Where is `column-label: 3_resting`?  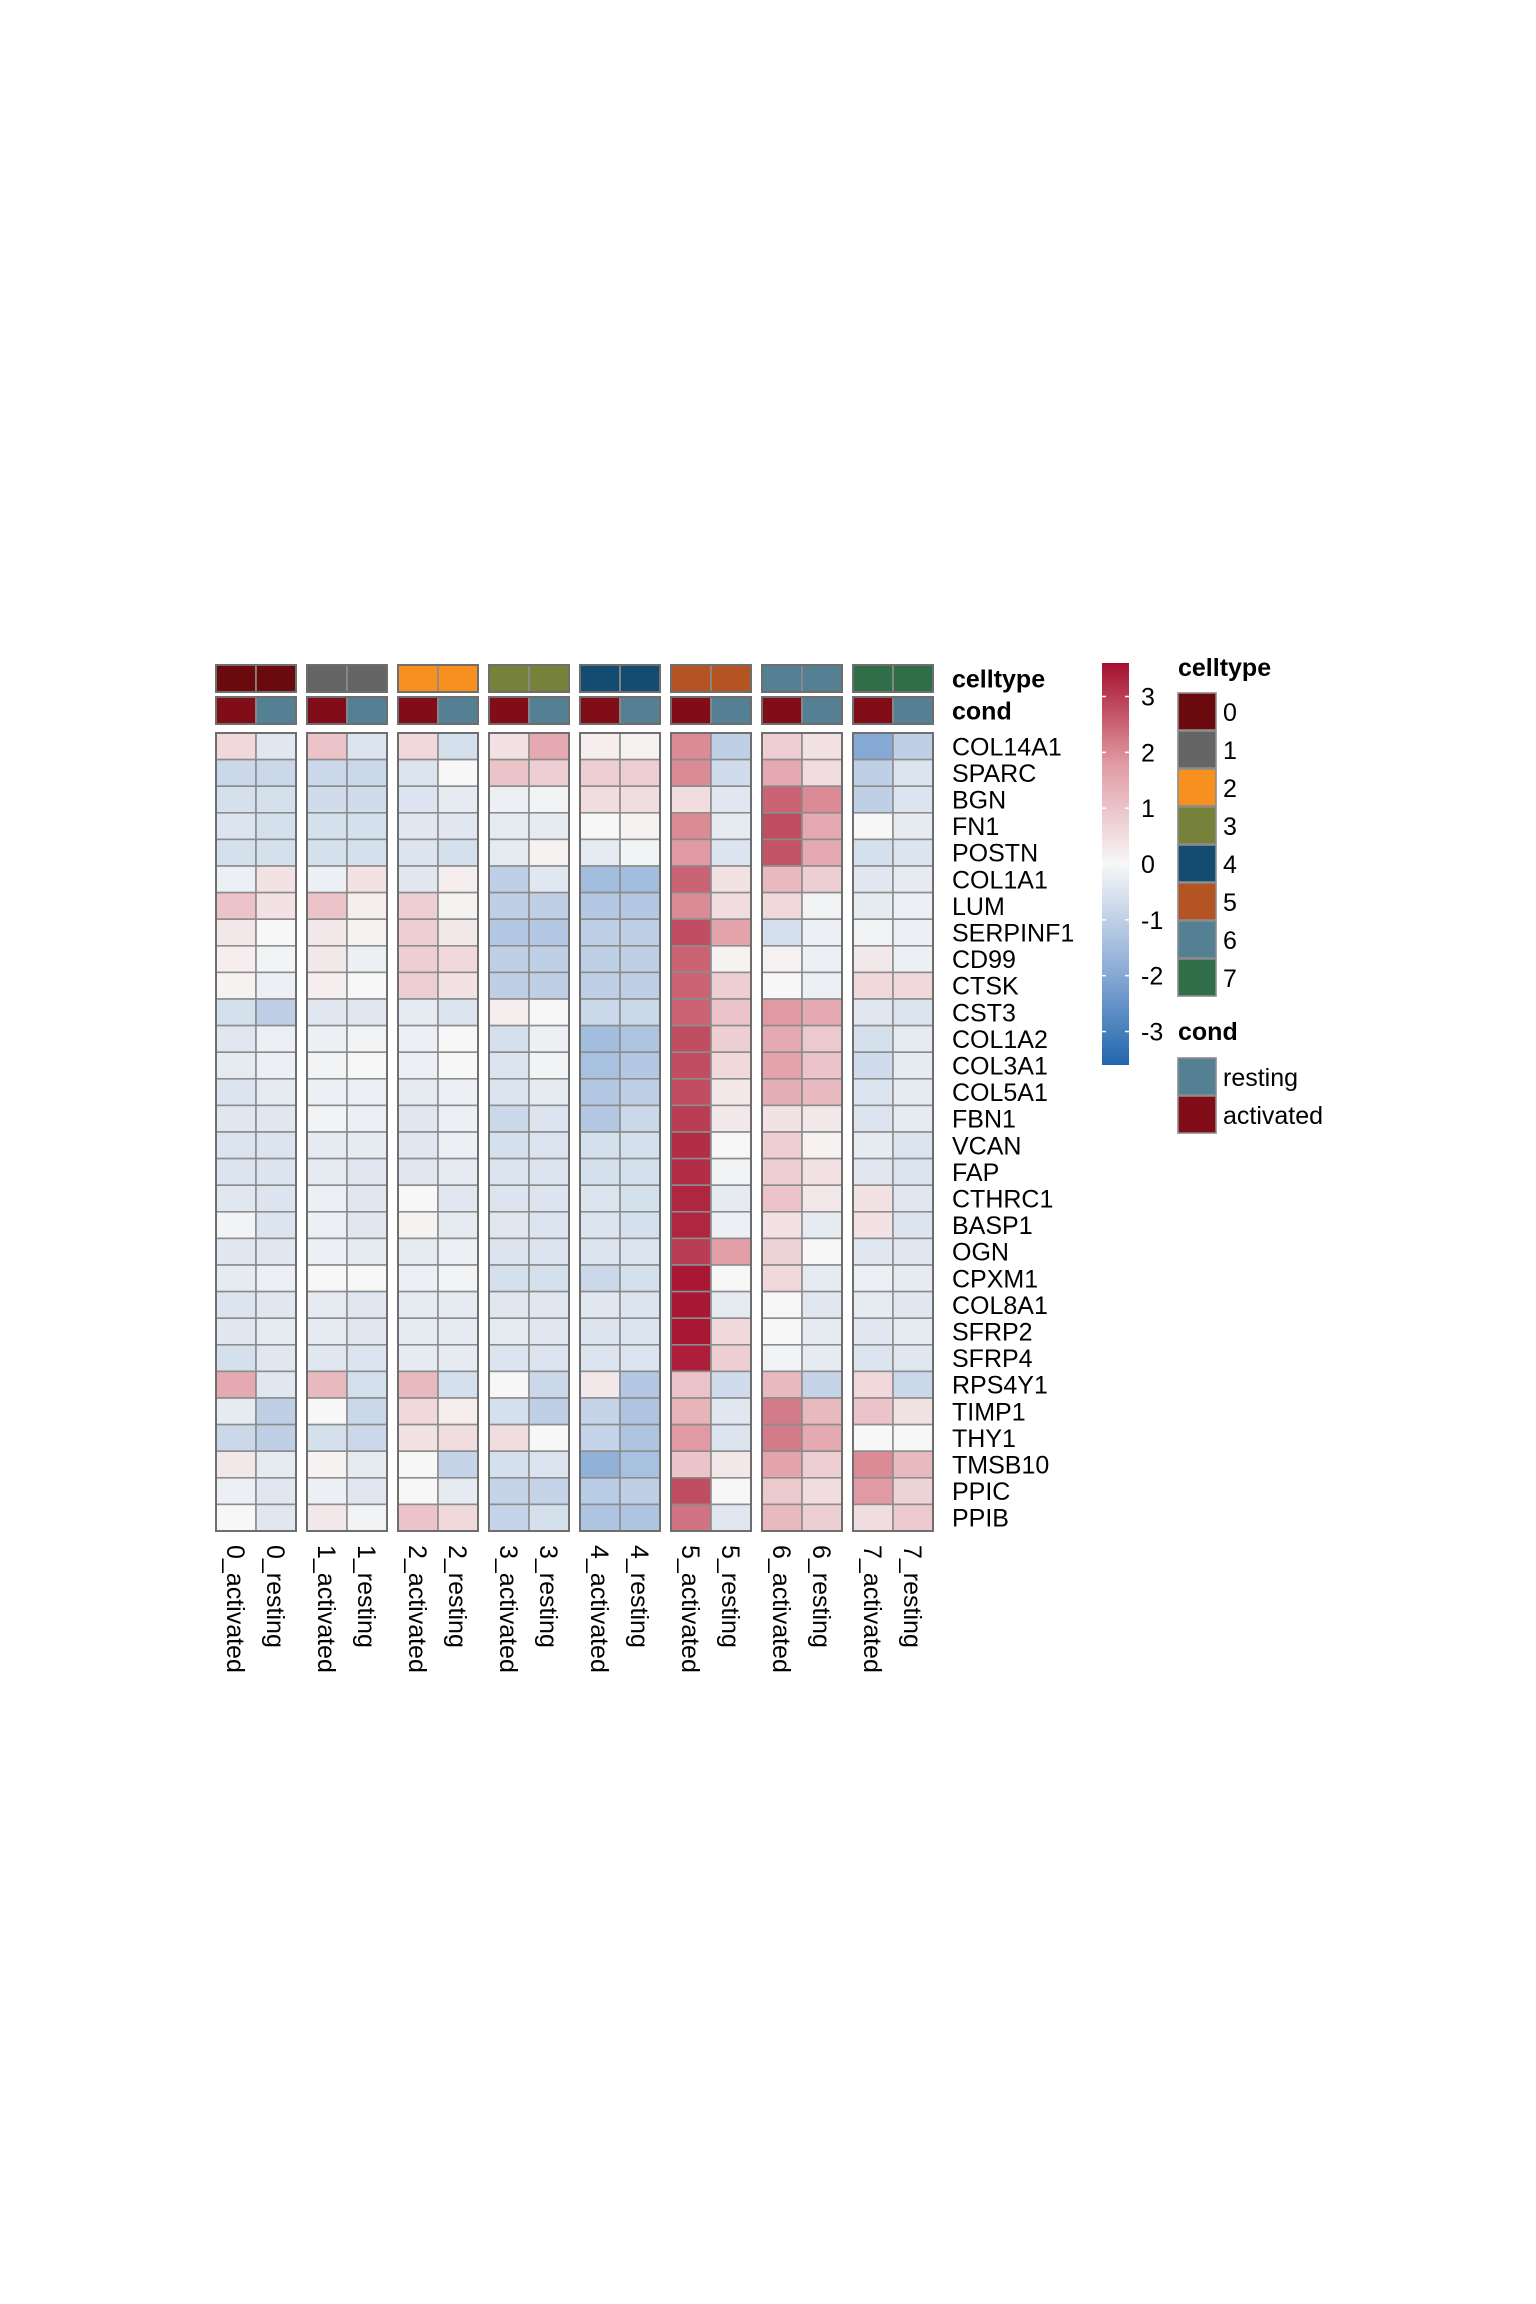 column-label: 3_resting is located at coordinates (548, 1596).